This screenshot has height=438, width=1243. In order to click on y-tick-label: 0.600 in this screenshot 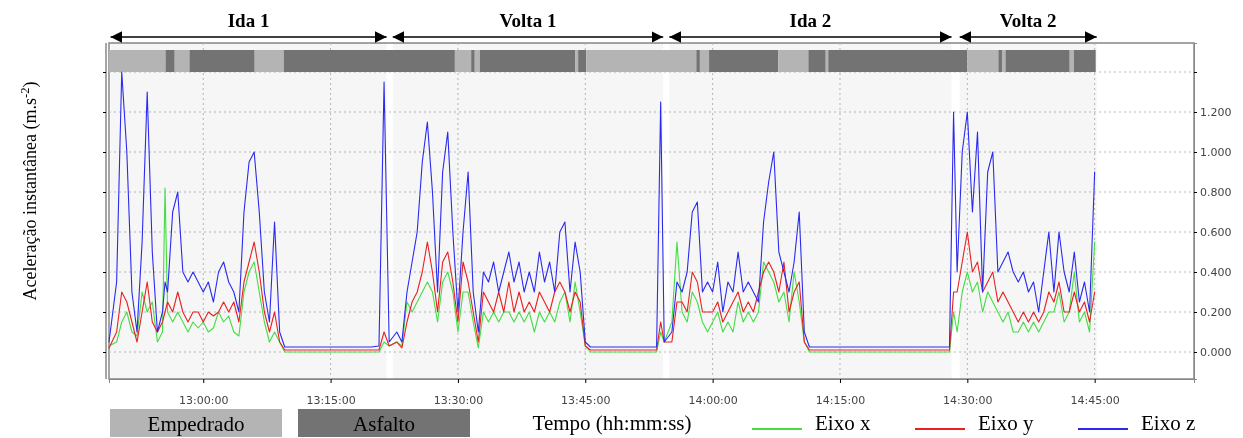, I will do `click(1216, 233)`.